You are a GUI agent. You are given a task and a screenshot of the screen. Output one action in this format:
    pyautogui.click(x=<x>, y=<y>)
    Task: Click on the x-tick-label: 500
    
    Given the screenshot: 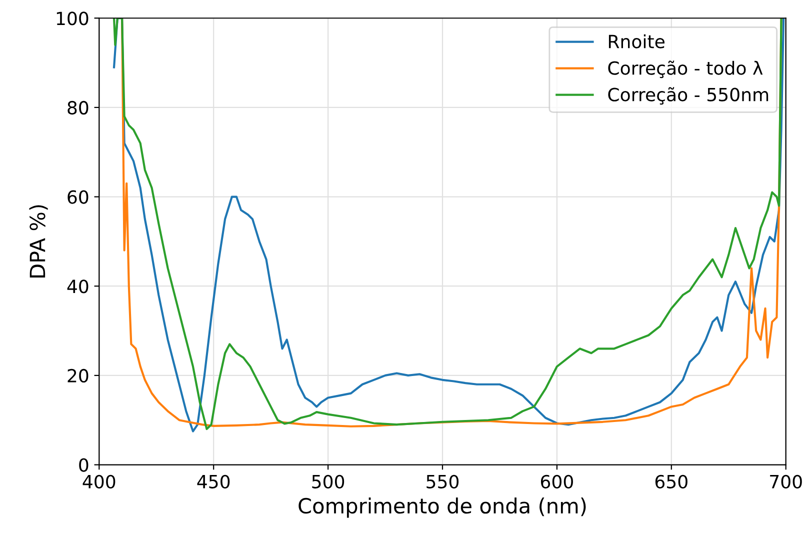 What is the action you would take?
    pyautogui.click(x=328, y=481)
    